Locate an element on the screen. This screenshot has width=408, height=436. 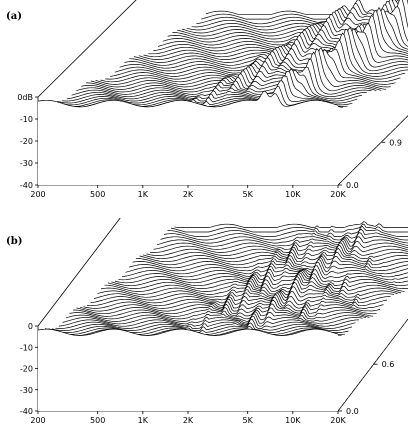
slice-fill is located at coordinates (188, 370).